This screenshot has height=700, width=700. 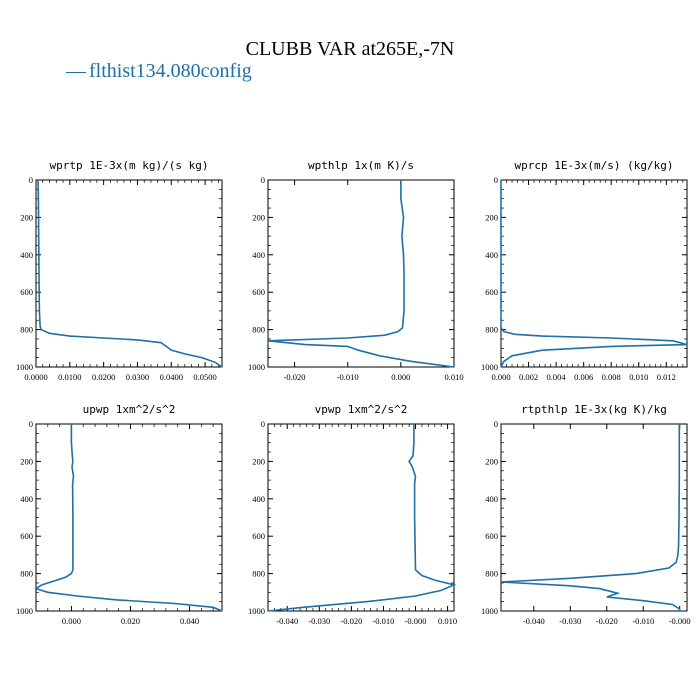 I want to click on figure-title: CLUBB VAR at265E,-7N, so click(x=350, y=49).